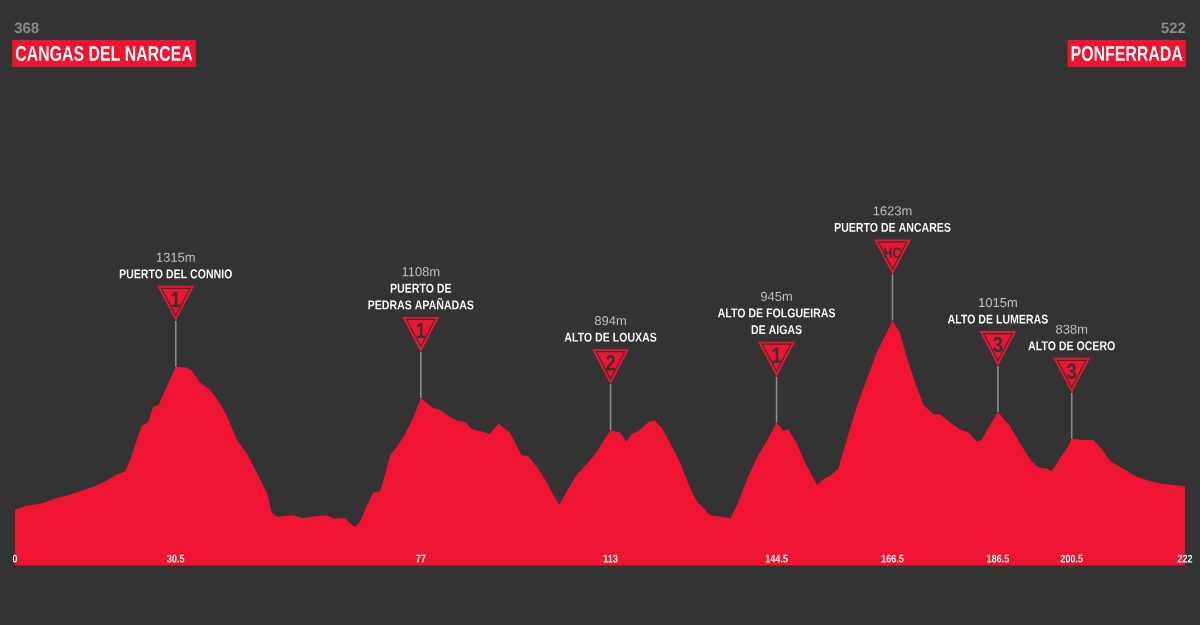 This screenshot has width=1200, height=625. Describe the element at coordinates (176, 558) in the screenshot. I see `x-tick-label: 30.5` at that location.